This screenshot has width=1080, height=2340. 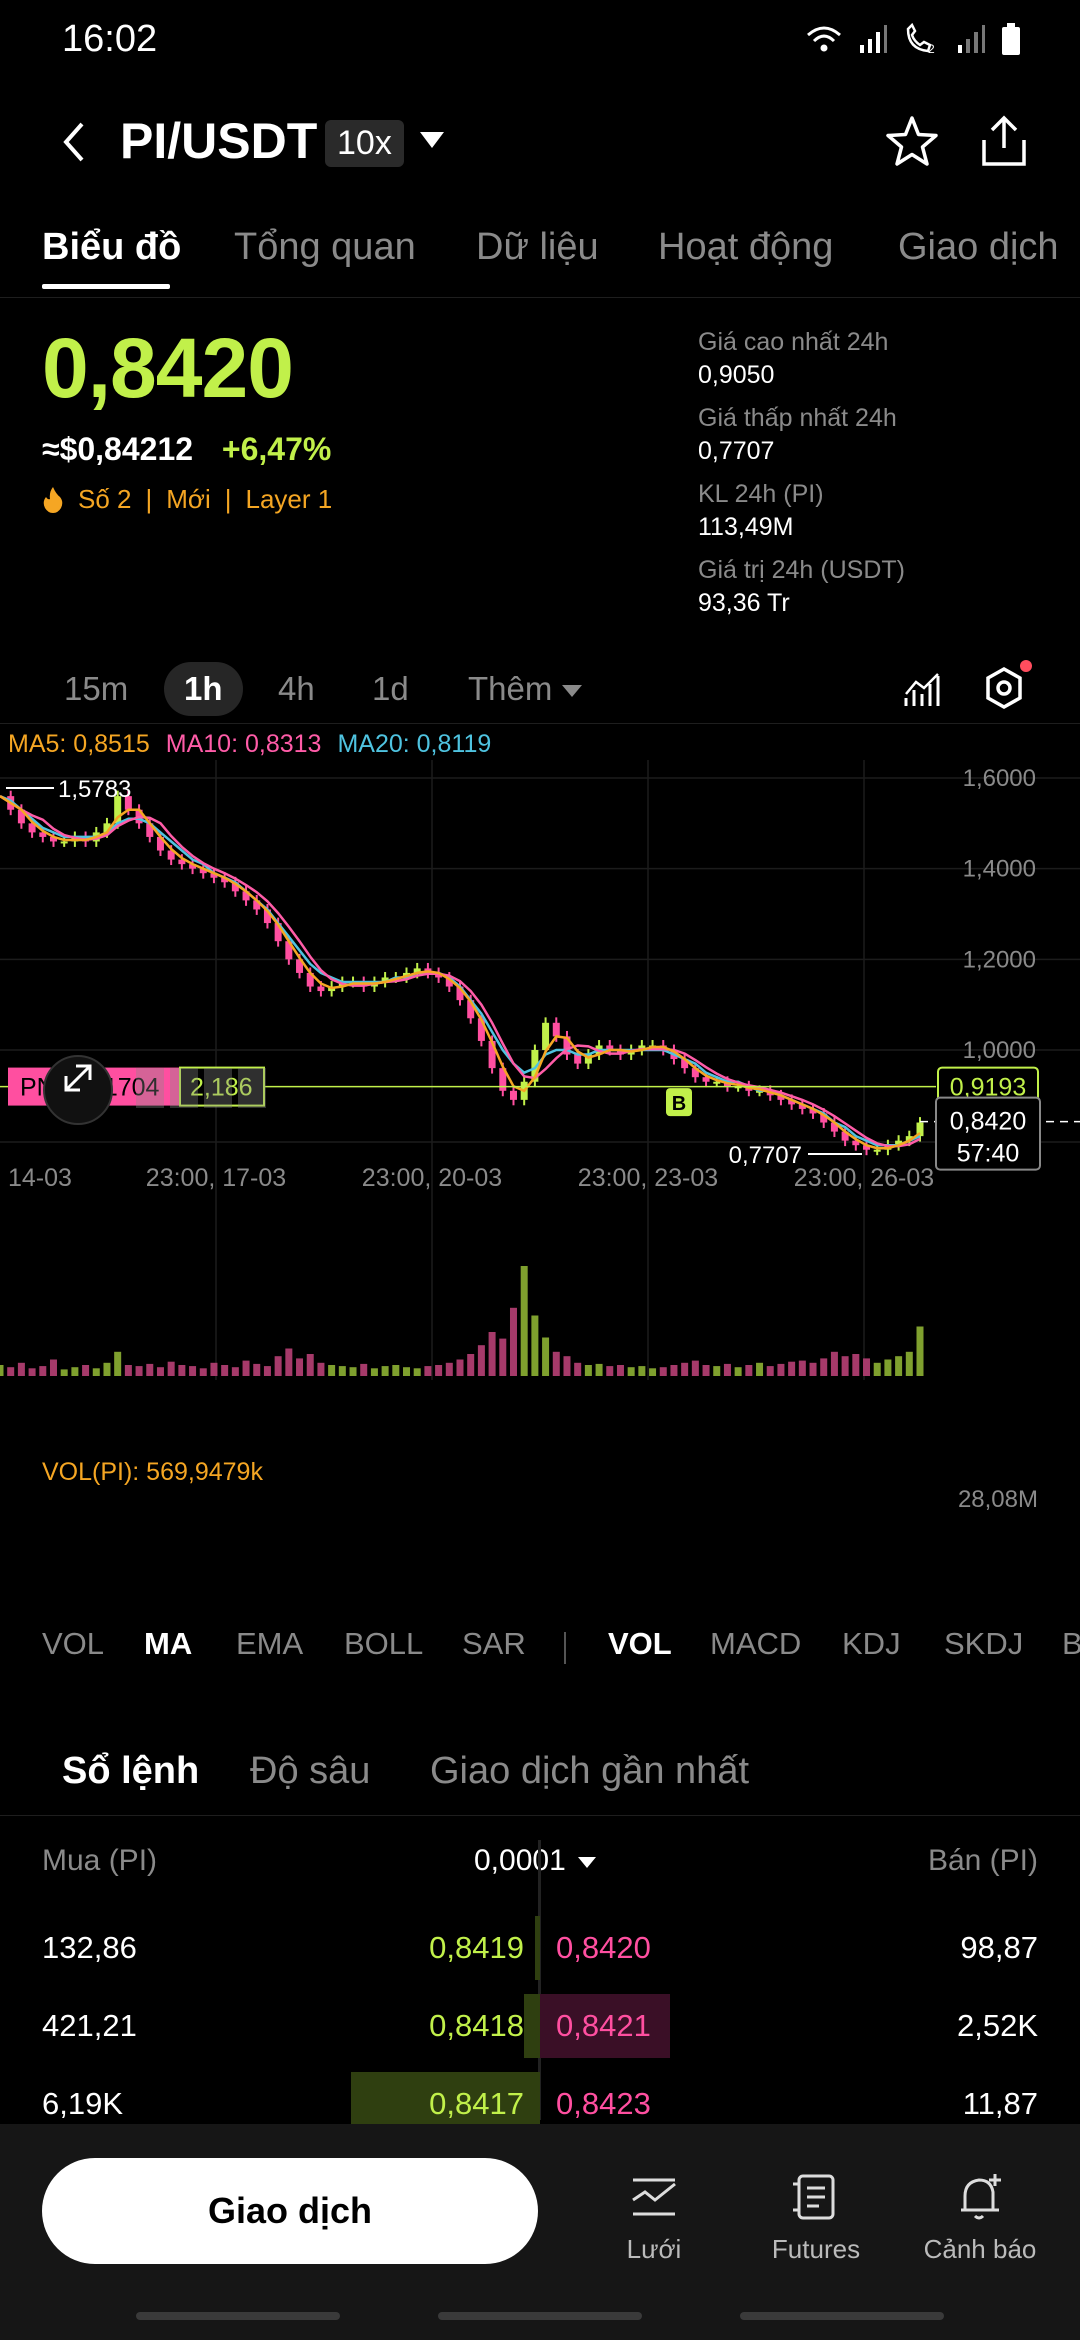 What do you see at coordinates (290, 2211) in the screenshot?
I see `trade-button: Giao dịch` at bounding box center [290, 2211].